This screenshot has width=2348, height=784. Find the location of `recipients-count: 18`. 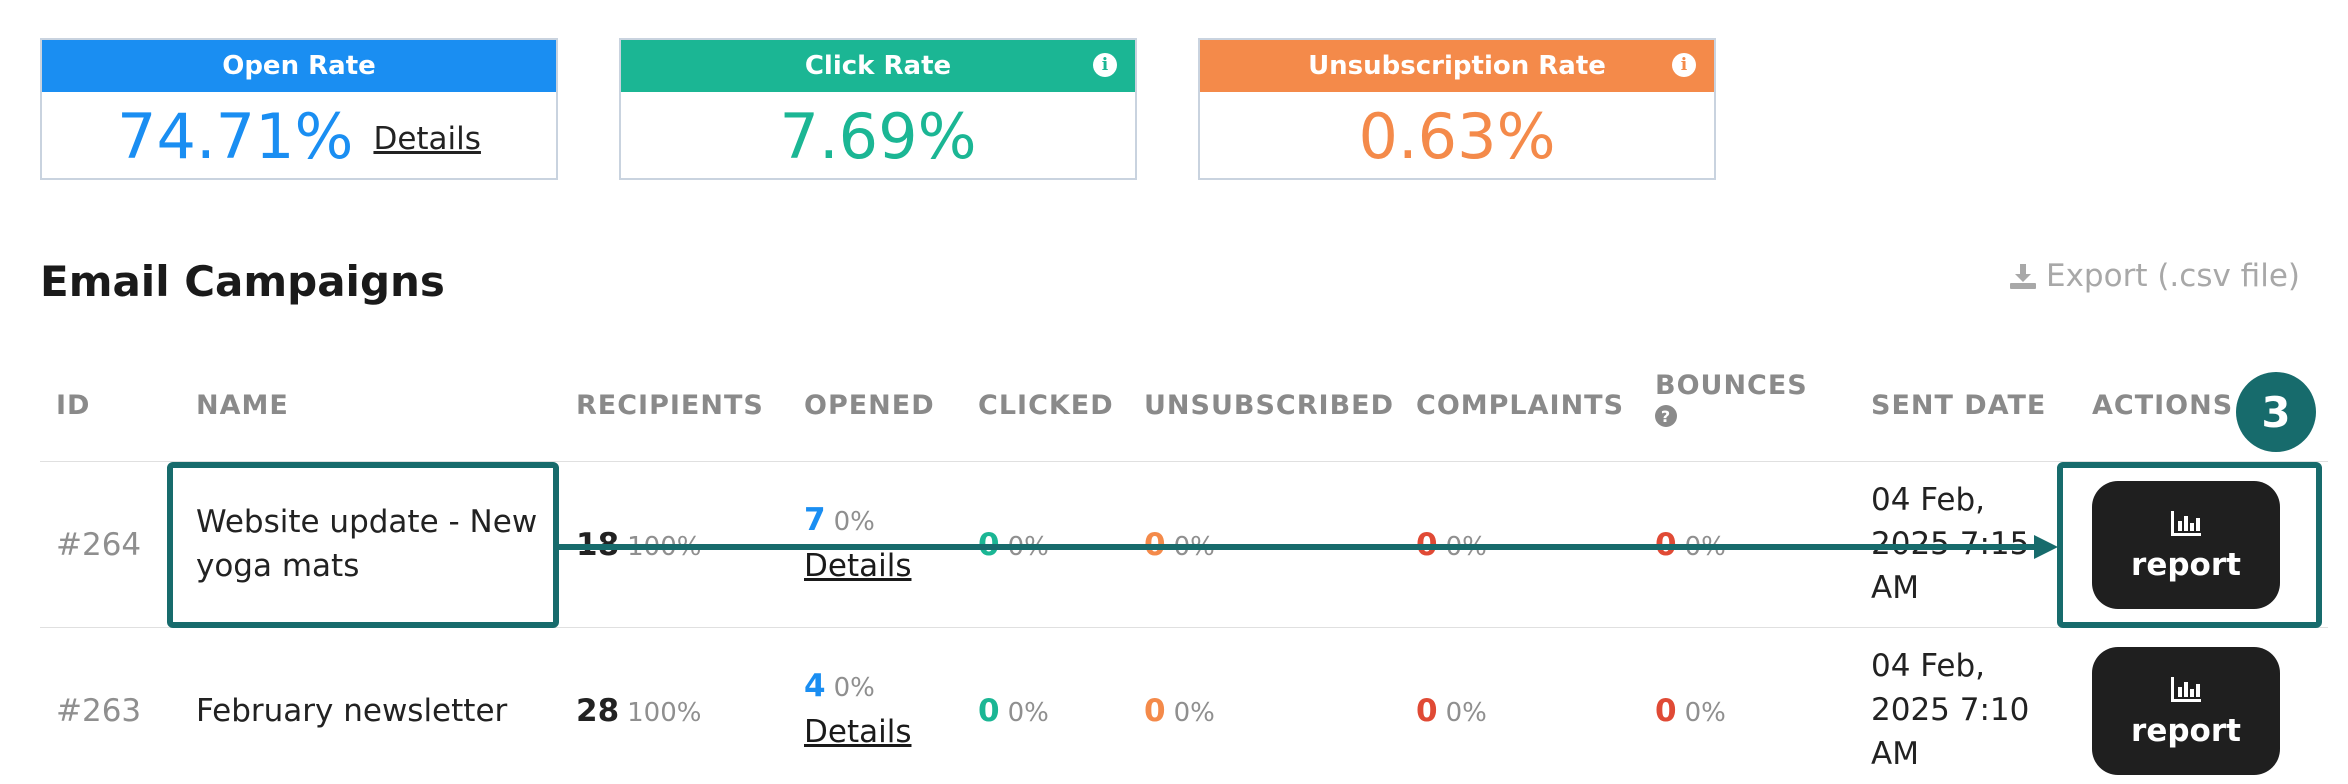

recipients-count: 18 is located at coordinates (598, 545).